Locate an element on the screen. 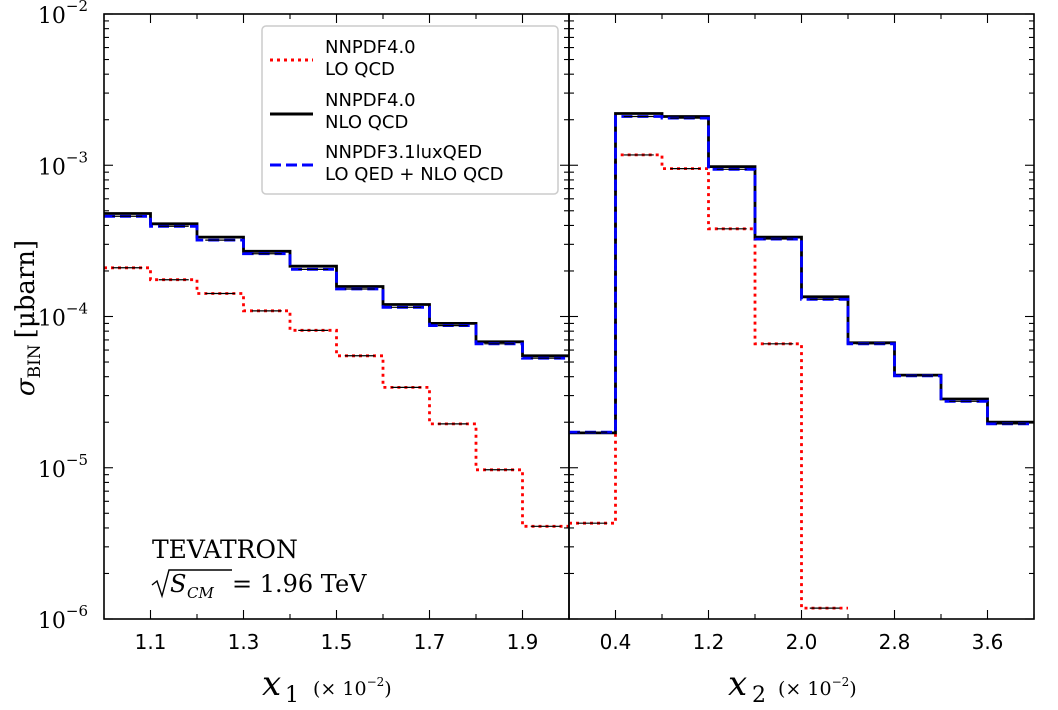  svg-text:σBIN[μbarn]: σBIN [μbarn] is located at coordinates (28, 318).